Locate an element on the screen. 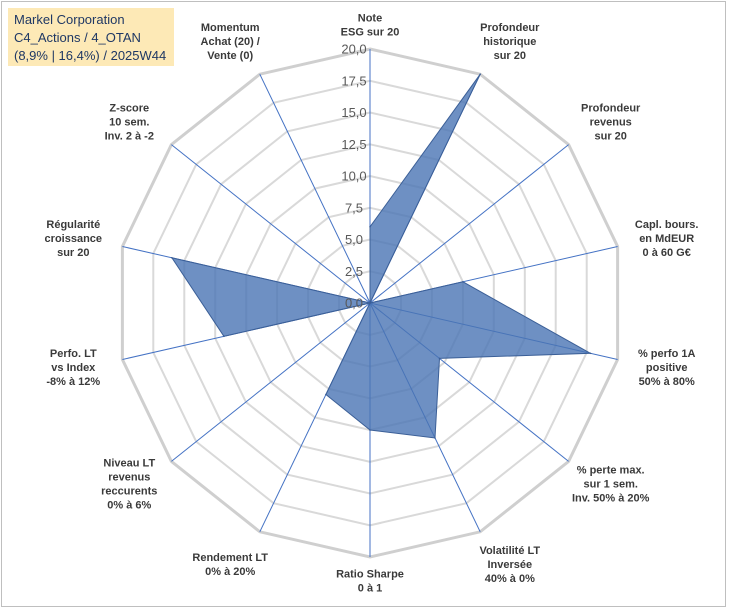 The width and height of the screenshot is (729, 610). axis-label-group: Profondeur historique sur 20 is located at coordinates (510, 42).